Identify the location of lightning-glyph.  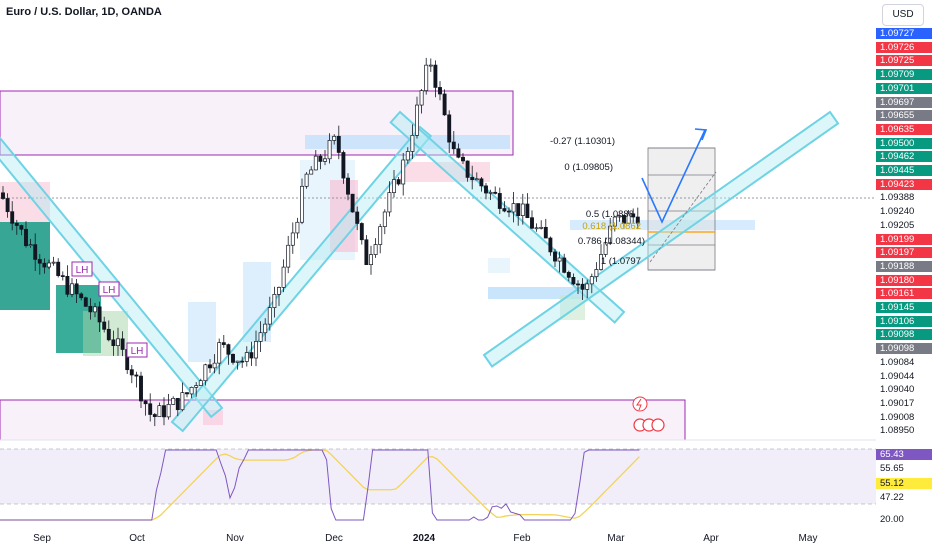
(639, 404).